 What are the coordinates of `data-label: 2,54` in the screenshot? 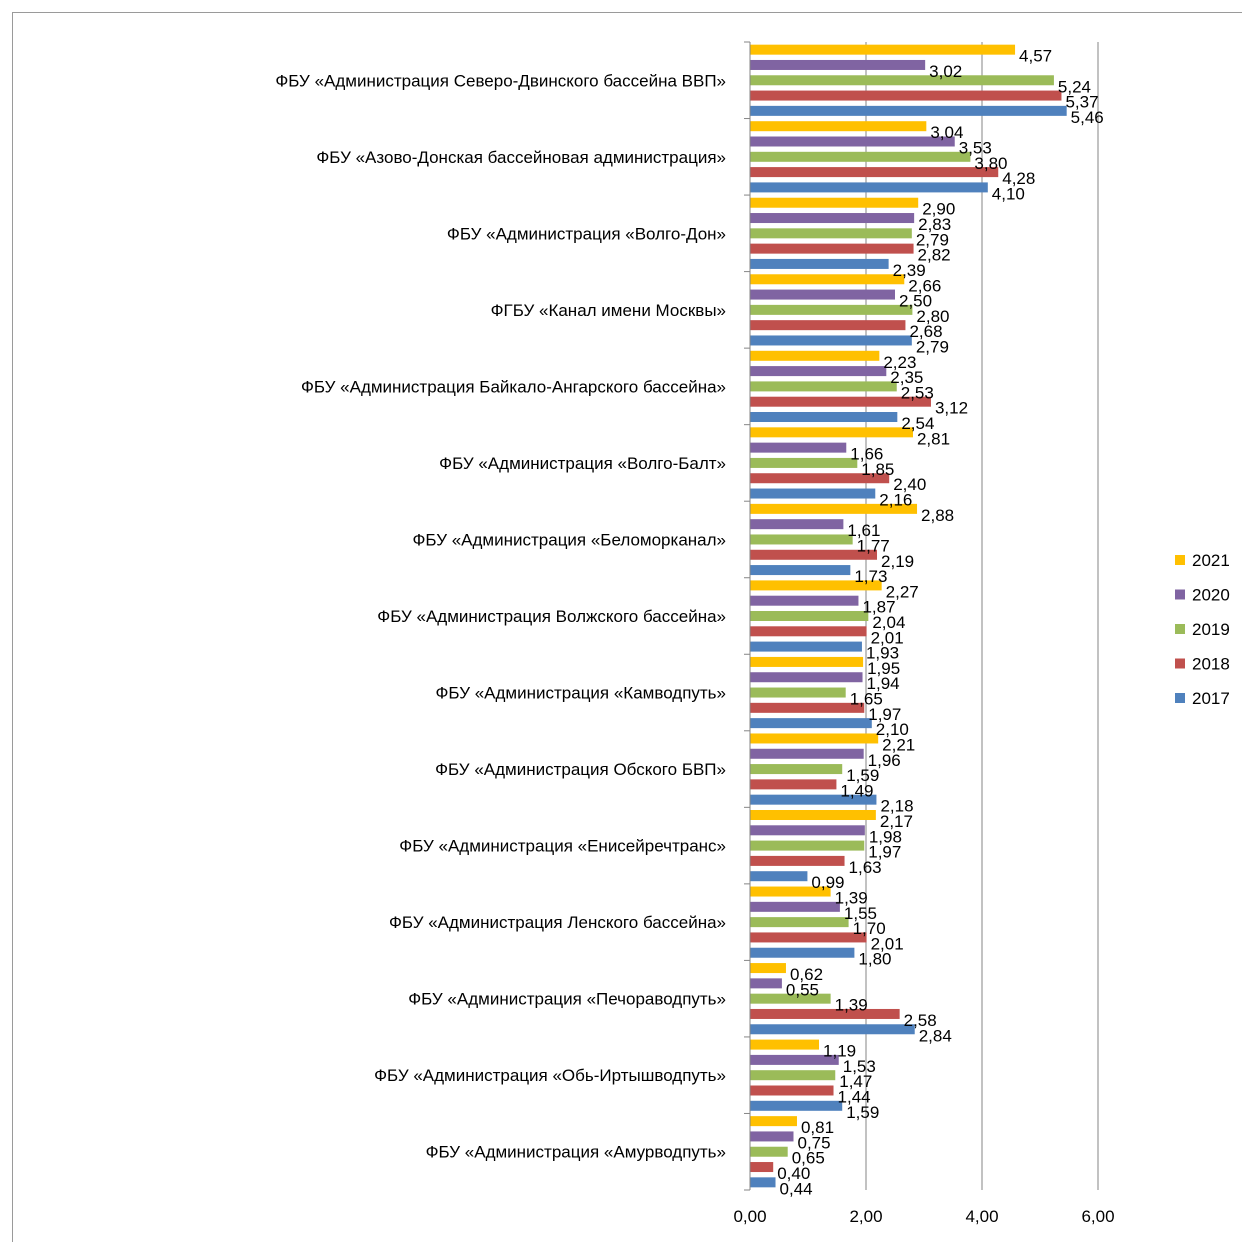 It's located at (917, 423).